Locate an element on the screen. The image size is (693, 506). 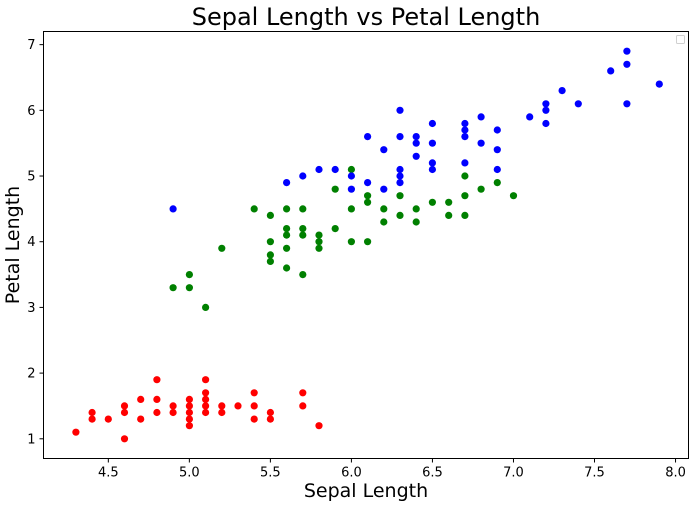
x-axis: 4.5 5.0 5.5 6.0 6.5 7.0 7.5 8.0 is located at coordinates (392, 469).